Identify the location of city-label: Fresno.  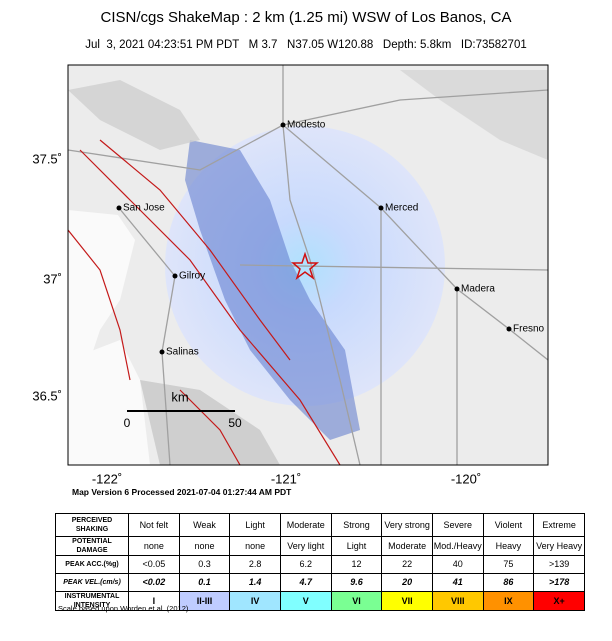
(529, 329).